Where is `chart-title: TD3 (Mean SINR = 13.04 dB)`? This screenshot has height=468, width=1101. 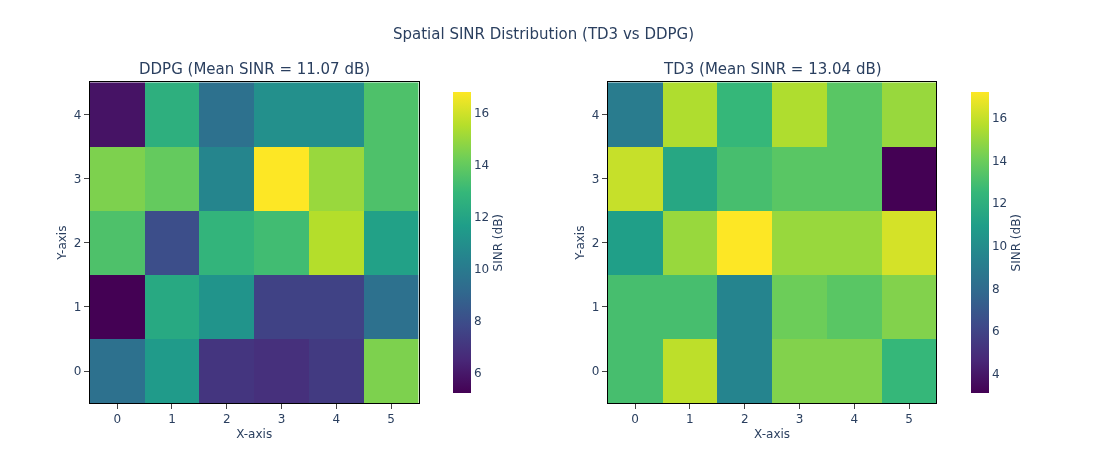 chart-title: TD3 (Mean SINR = 13.04 dB) is located at coordinates (772, 69).